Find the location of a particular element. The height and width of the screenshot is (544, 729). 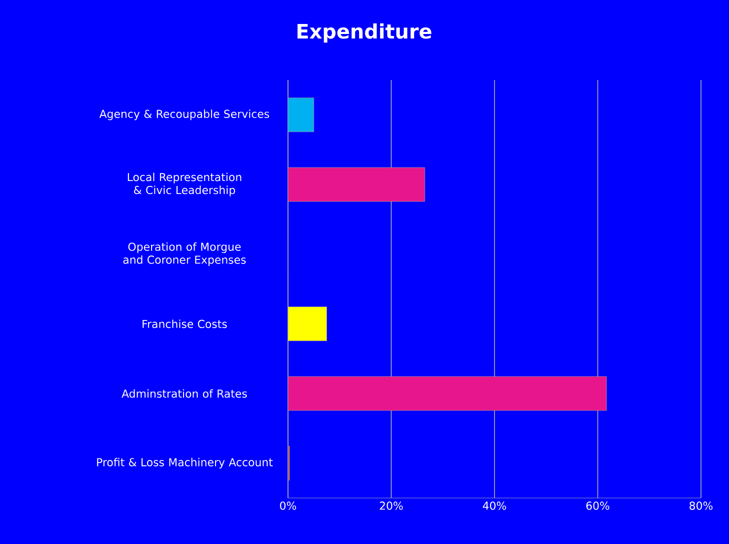

y-tick-label: Agency & Recoupable Services is located at coordinates (184, 115).